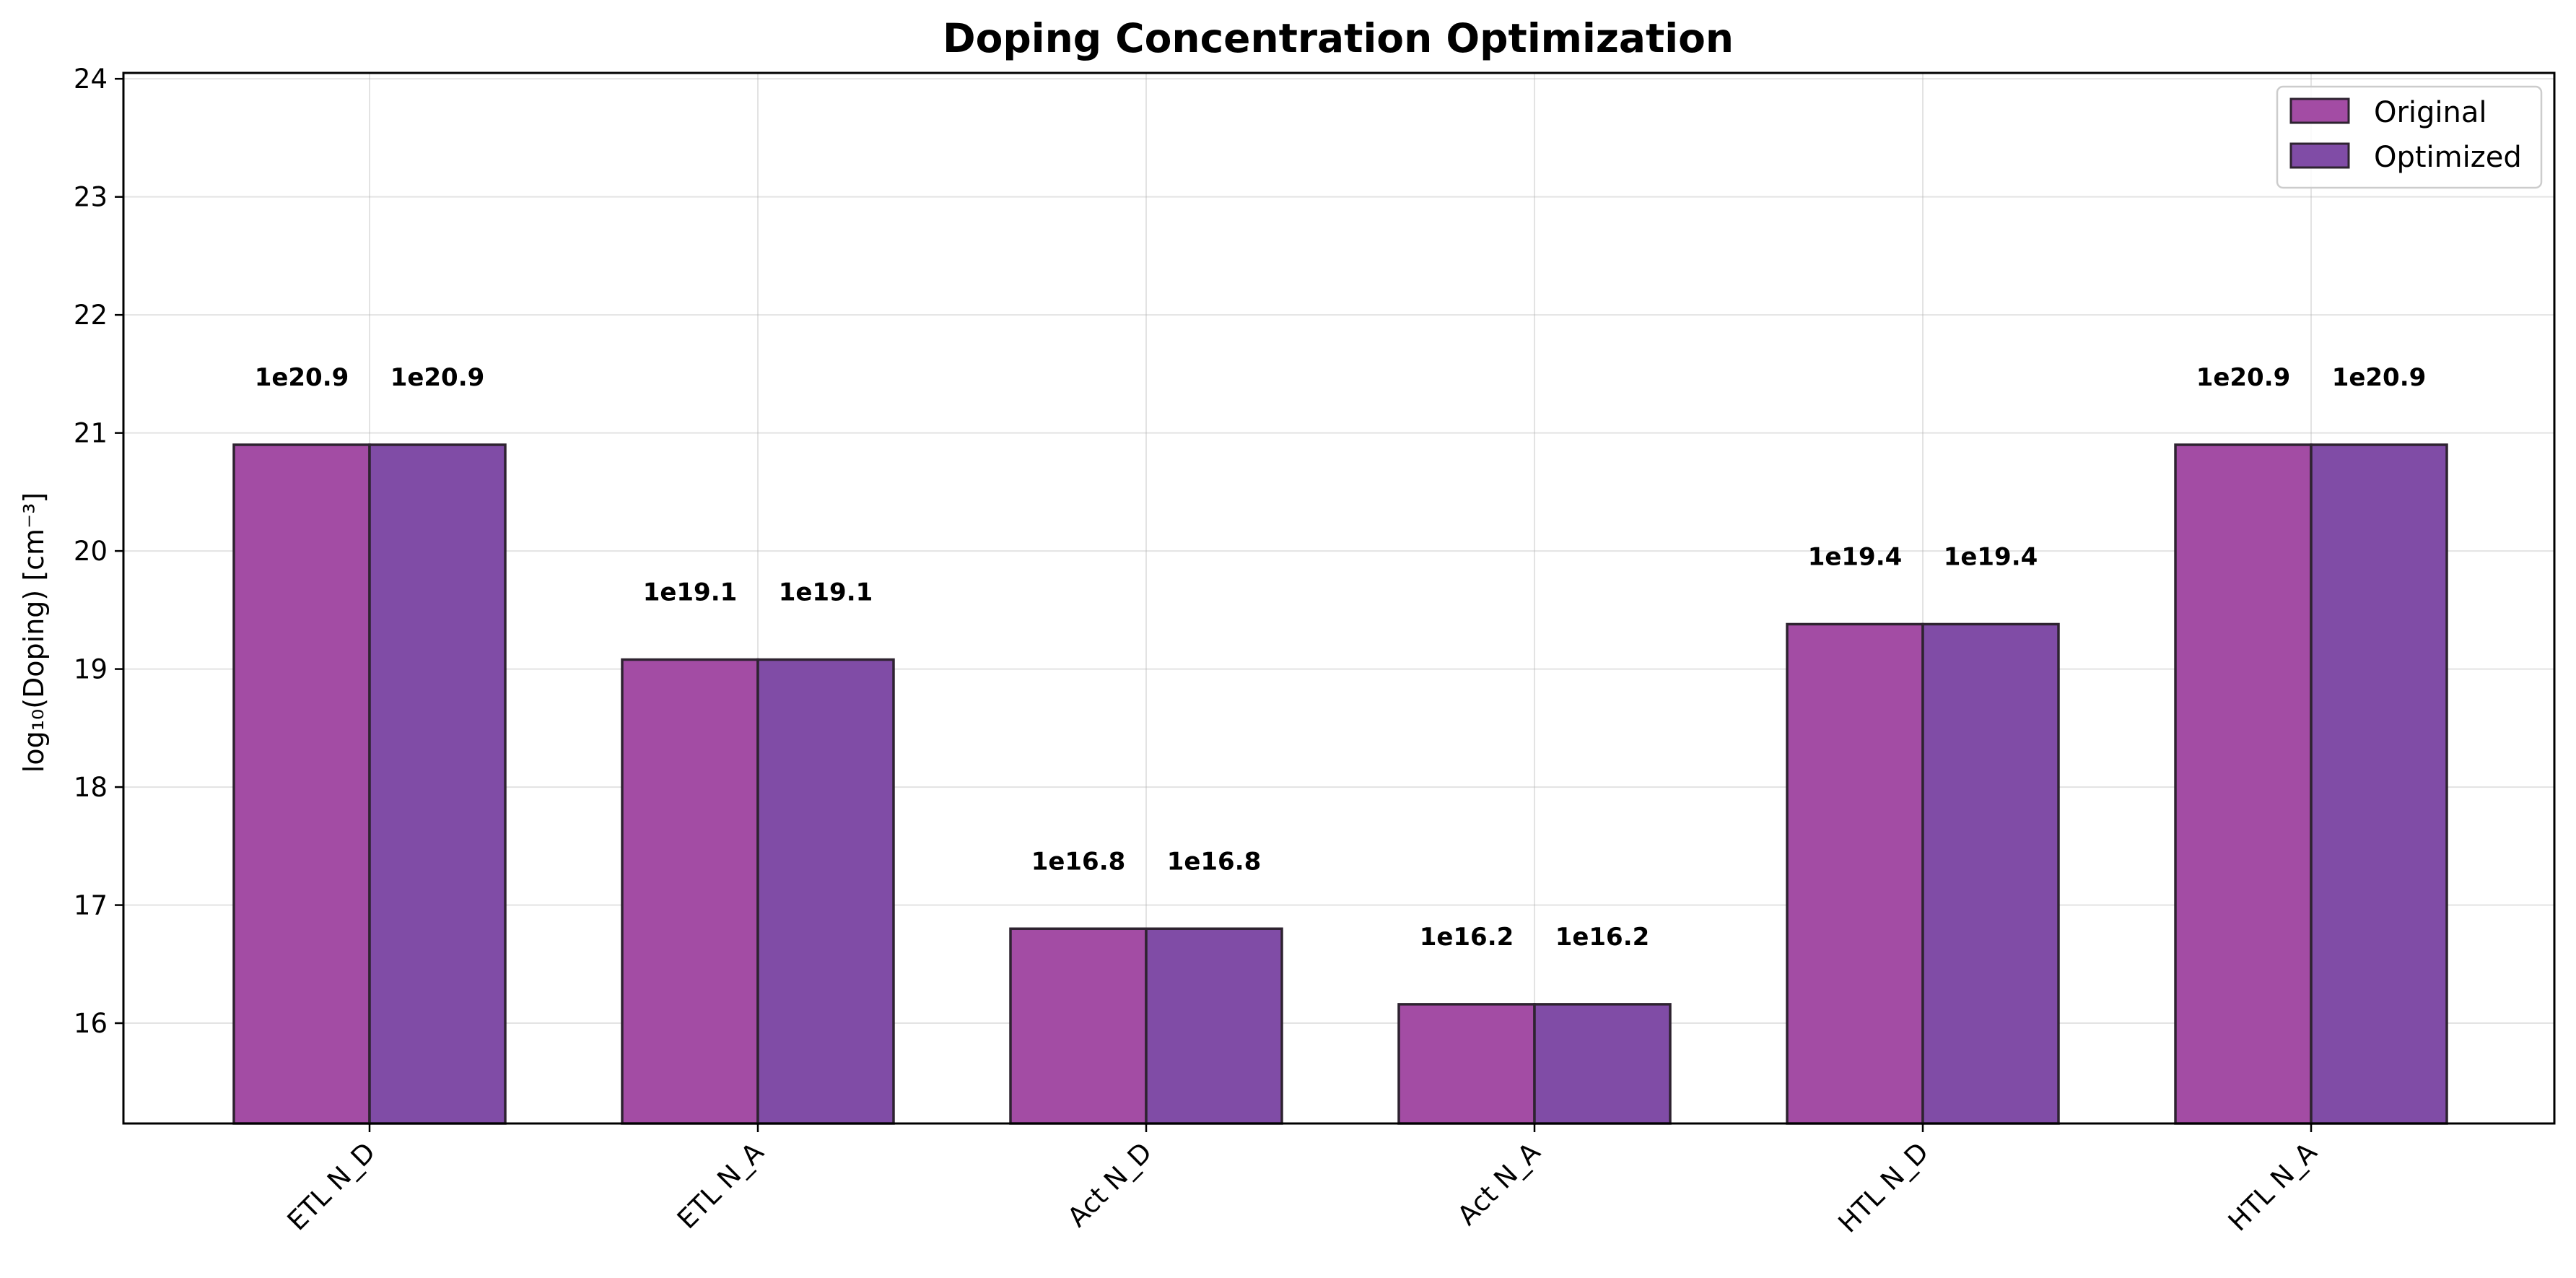  I want to click on y-tick-label: 21, so click(91, 433).